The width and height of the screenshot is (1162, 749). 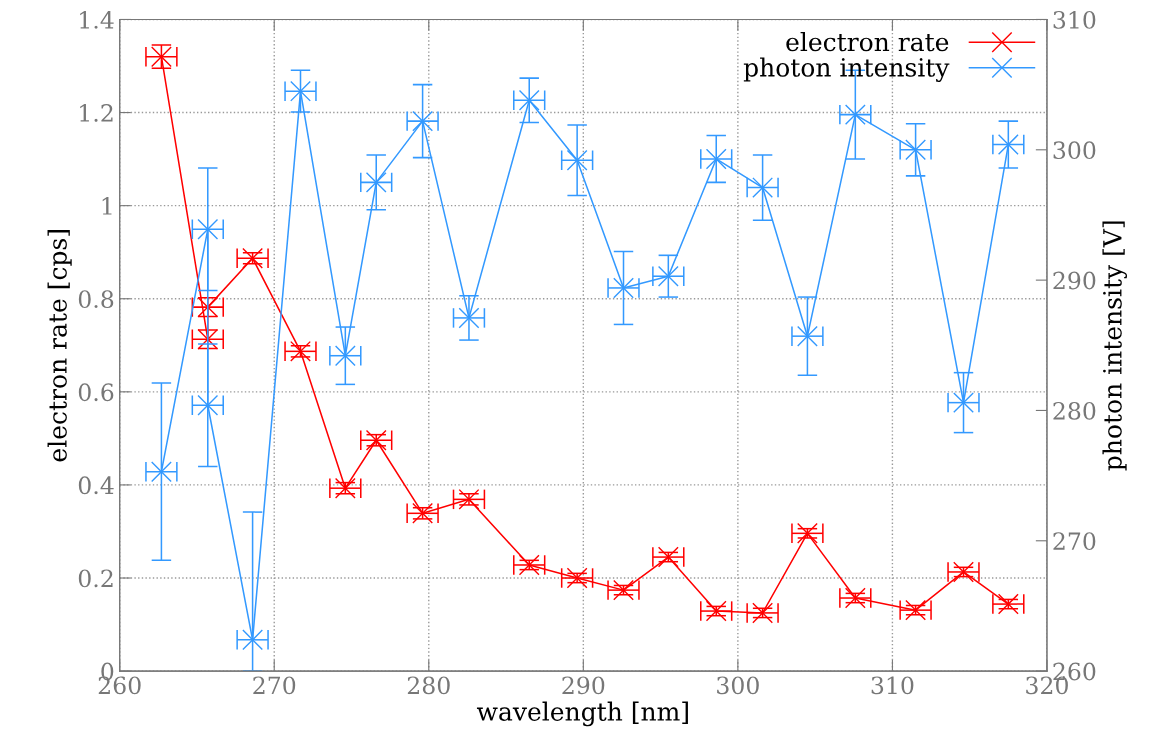 What do you see at coordinates (96, 299) in the screenshot?
I see `y-tick-label: 0.8` at bounding box center [96, 299].